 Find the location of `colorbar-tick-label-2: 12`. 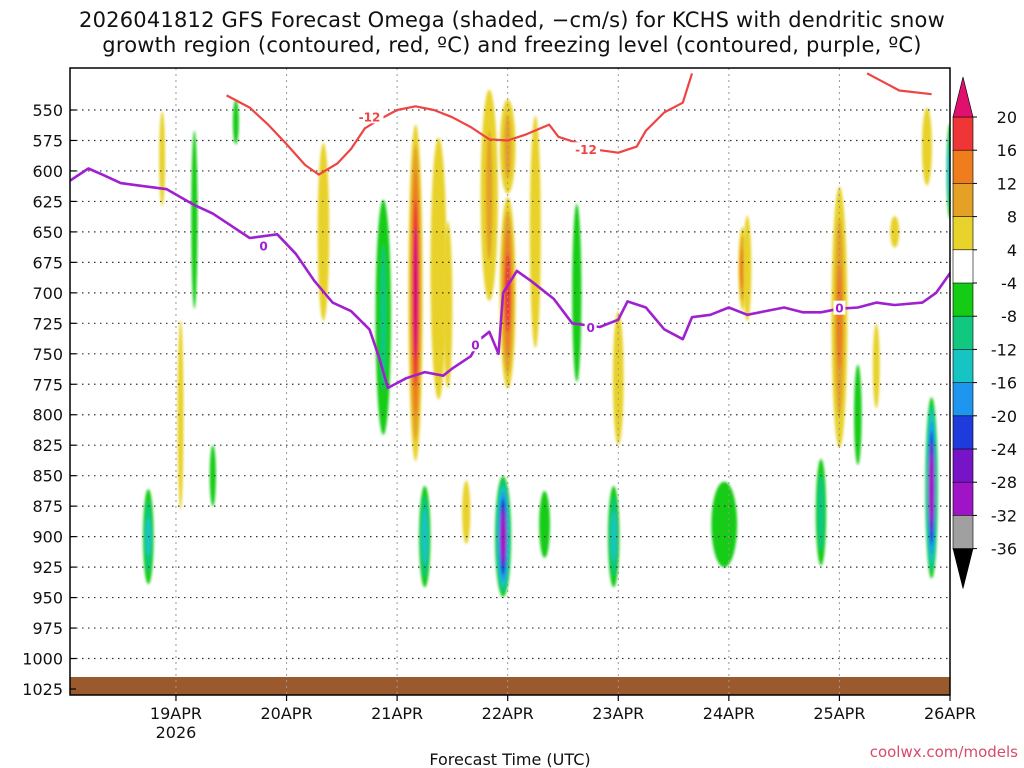

colorbar-tick-label-2: 12 is located at coordinates (1007, 183).